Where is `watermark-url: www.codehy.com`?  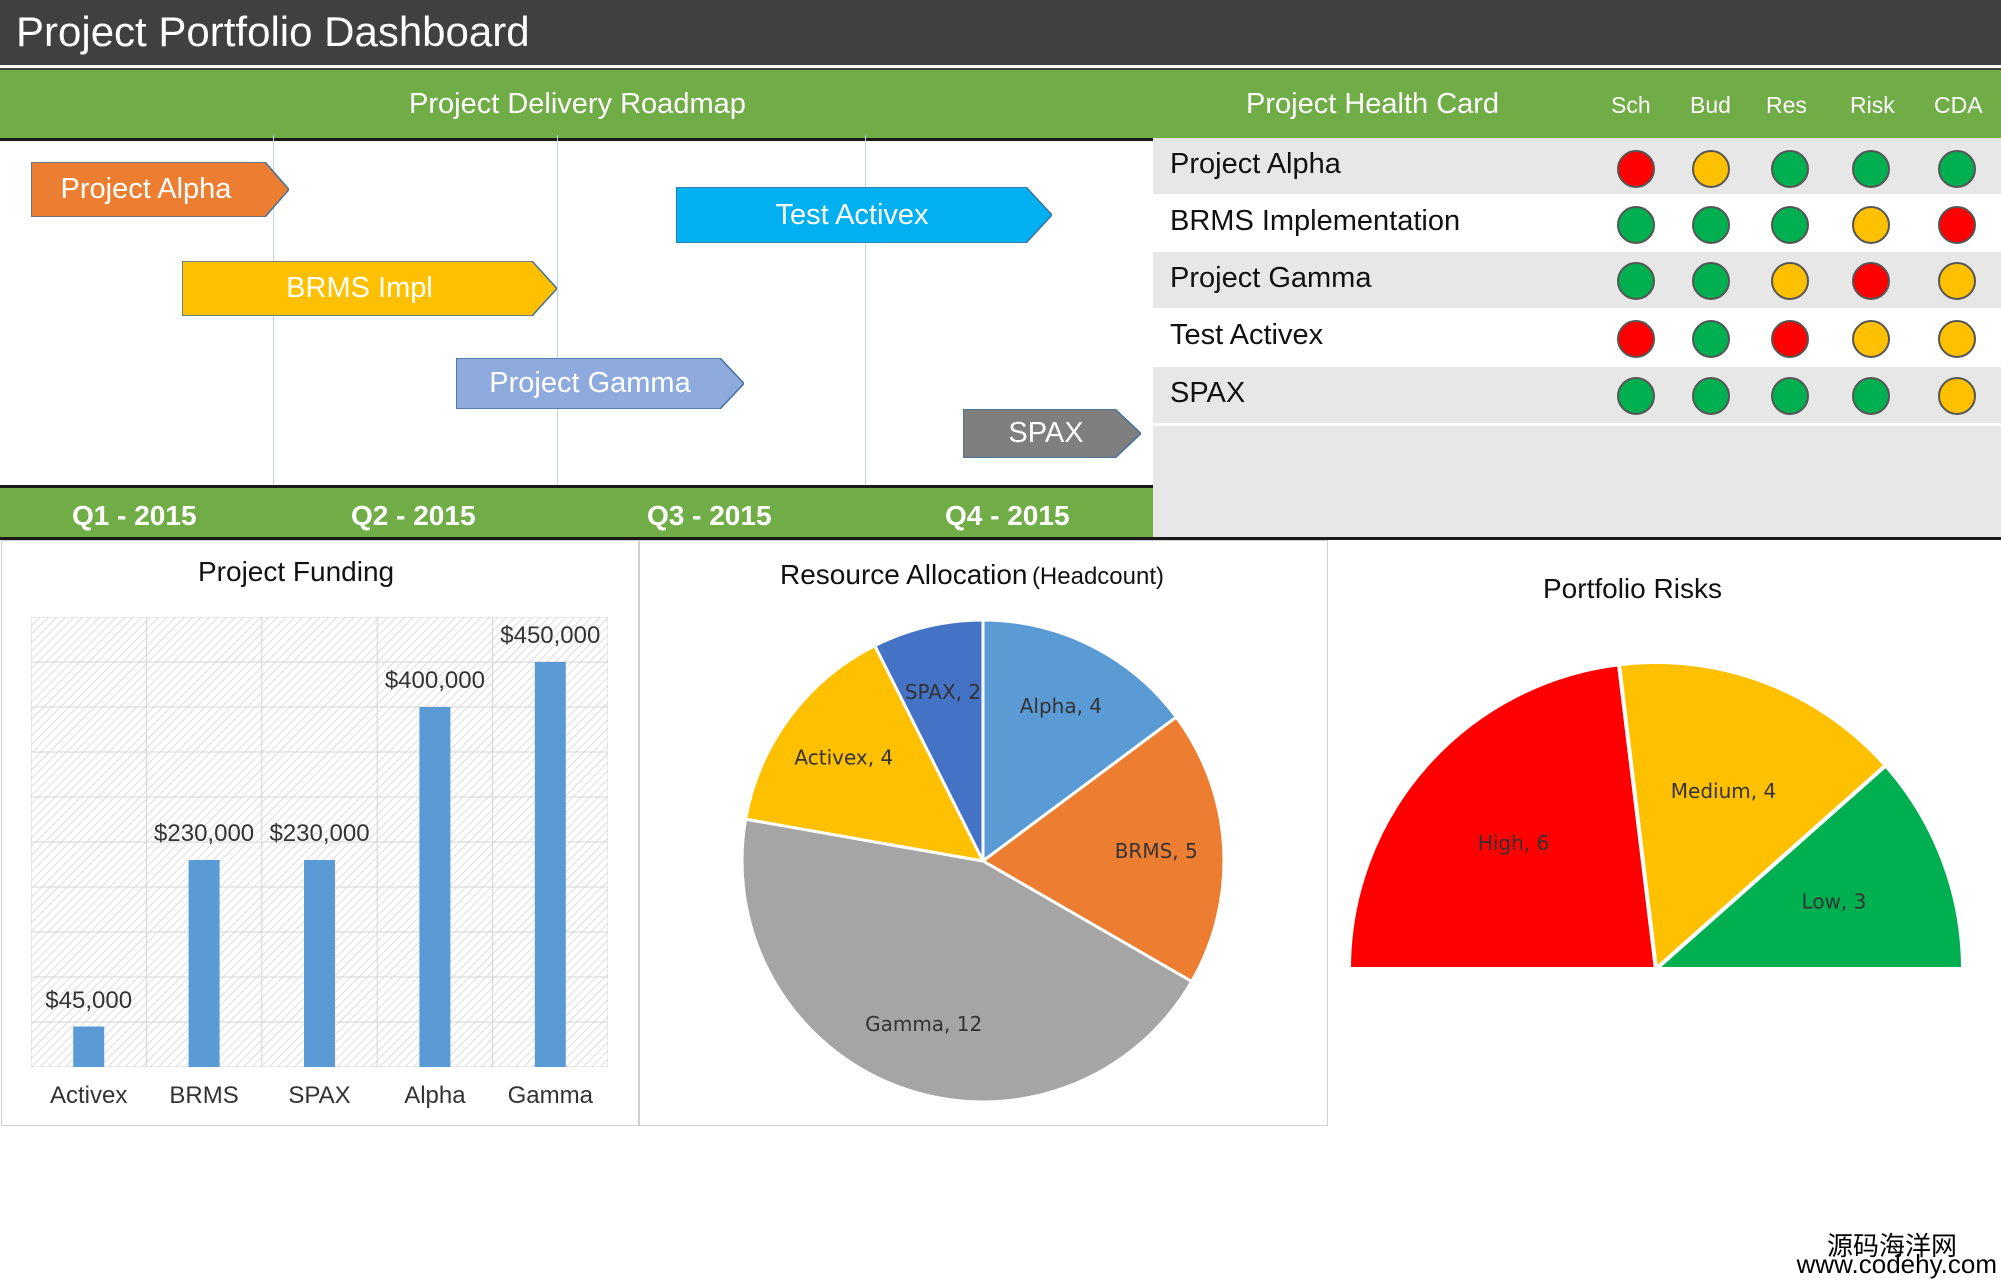 watermark-url: www.codehy.com is located at coordinates (1896, 1264).